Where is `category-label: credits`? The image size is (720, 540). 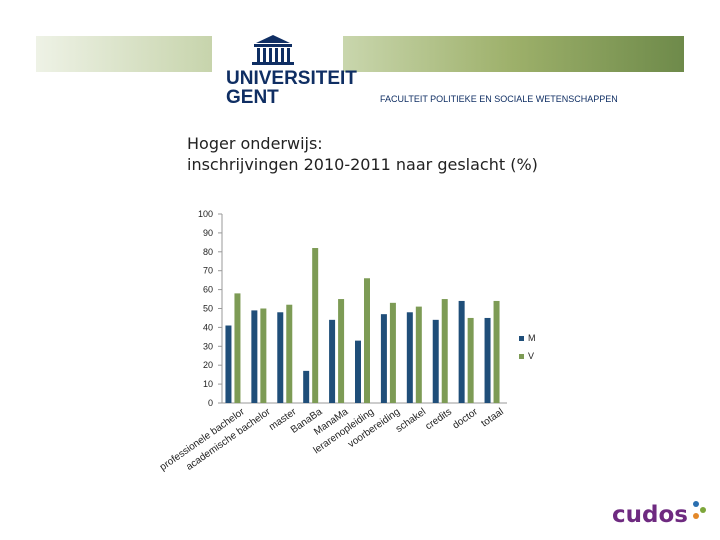
category-label: credits is located at coordinates (439, 419).